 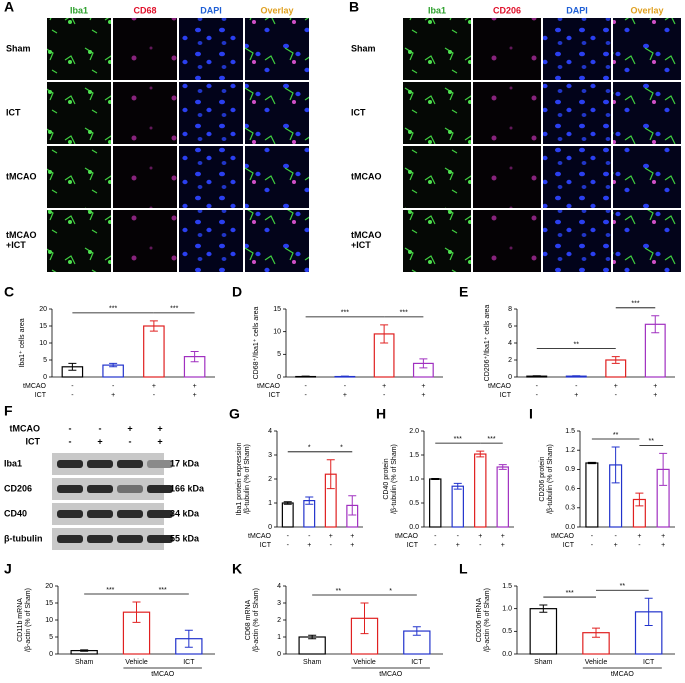 What do you see at coordinates (8, 569) in the screenshot?
I see `panel-label: J` at bounding box center [8, 569].